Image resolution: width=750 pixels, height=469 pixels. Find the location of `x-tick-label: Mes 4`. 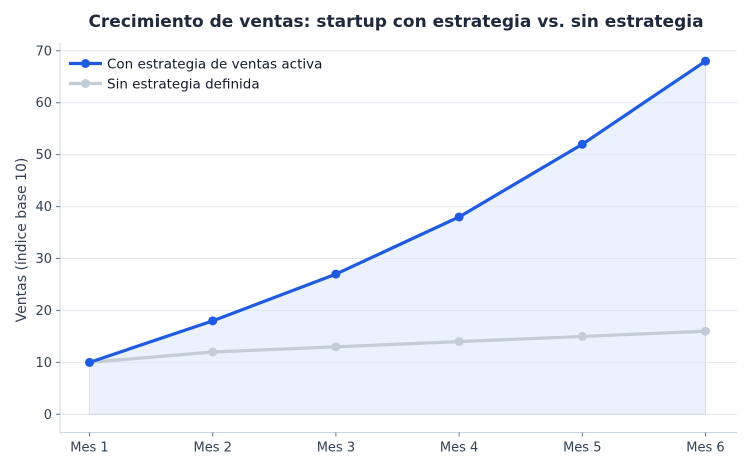

x-tick-label: Mes 4 is located at coordinates (459, 448).